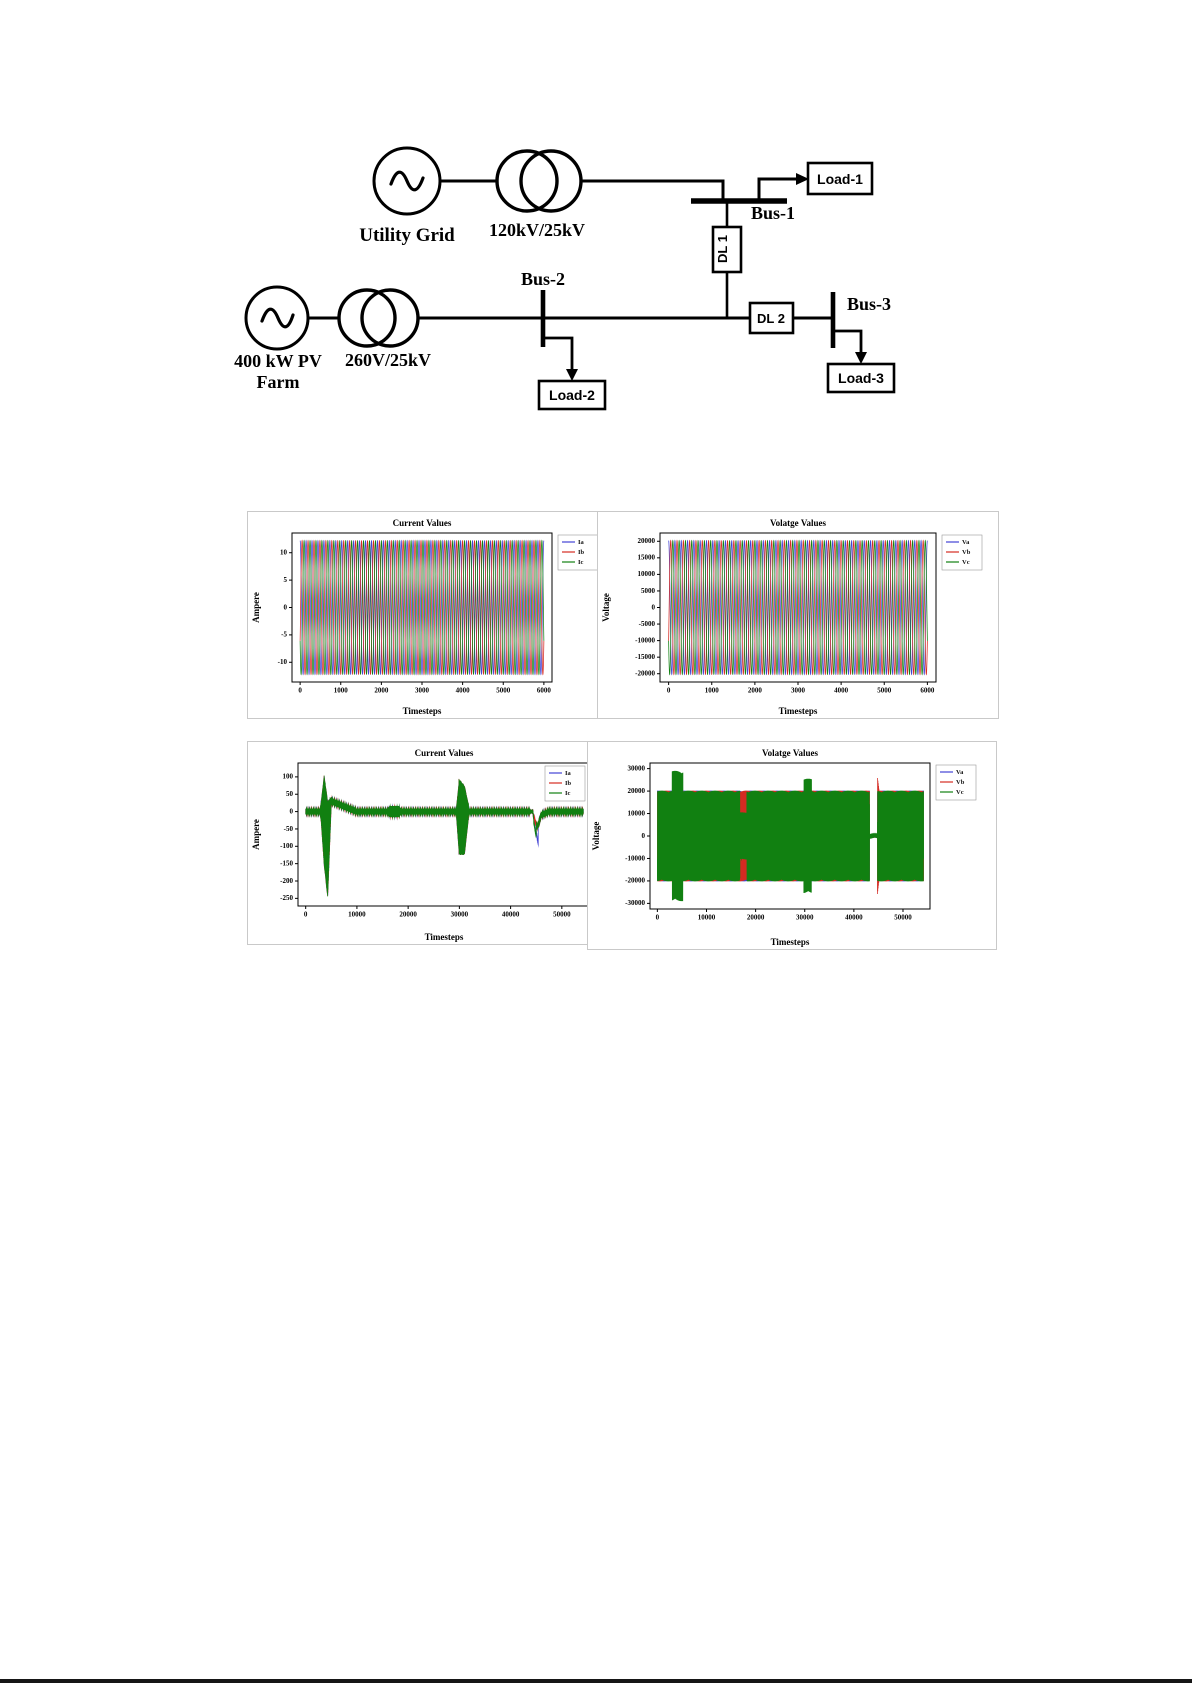 This screenshot has width=1192, height=1685. I want to click on chart-voltage-healthy-canvas, so click(798, 615).